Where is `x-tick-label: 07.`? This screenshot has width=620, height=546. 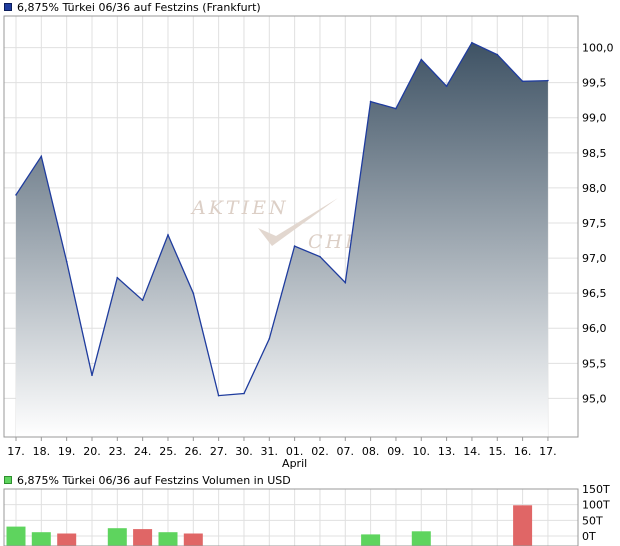 x-tick-label: 07. is located at coordinates (346, 451).